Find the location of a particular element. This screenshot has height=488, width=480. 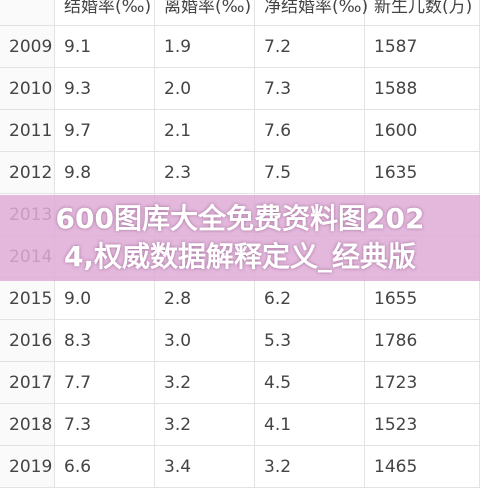

table-cell: 9.8 is located at coordinates (105, 173).